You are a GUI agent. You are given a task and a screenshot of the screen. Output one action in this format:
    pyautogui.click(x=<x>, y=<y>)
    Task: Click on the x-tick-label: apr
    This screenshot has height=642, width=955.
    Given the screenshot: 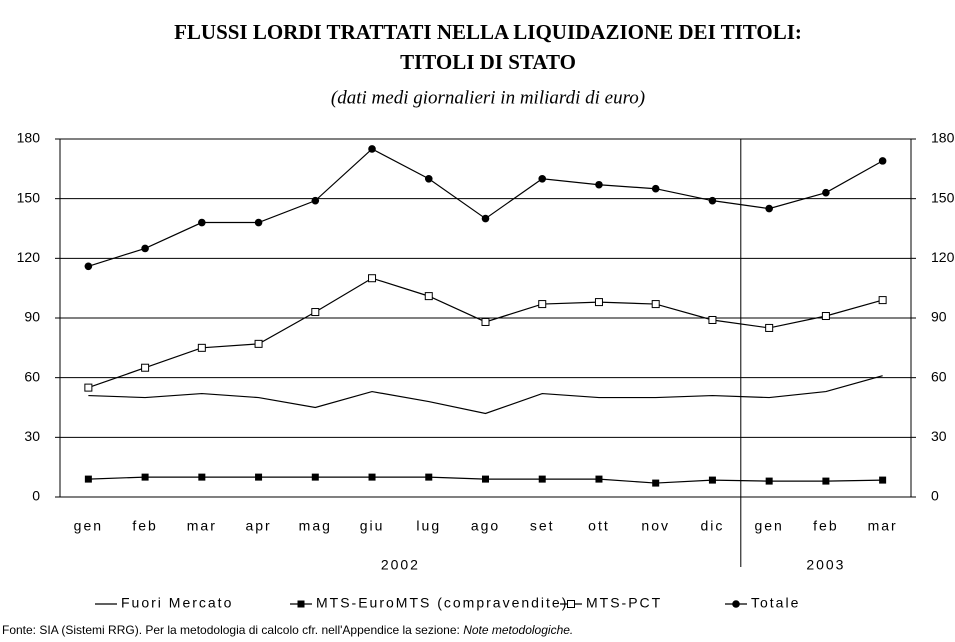 What is the action you would take?
    pyautogui.click(x=258, y=526)
    